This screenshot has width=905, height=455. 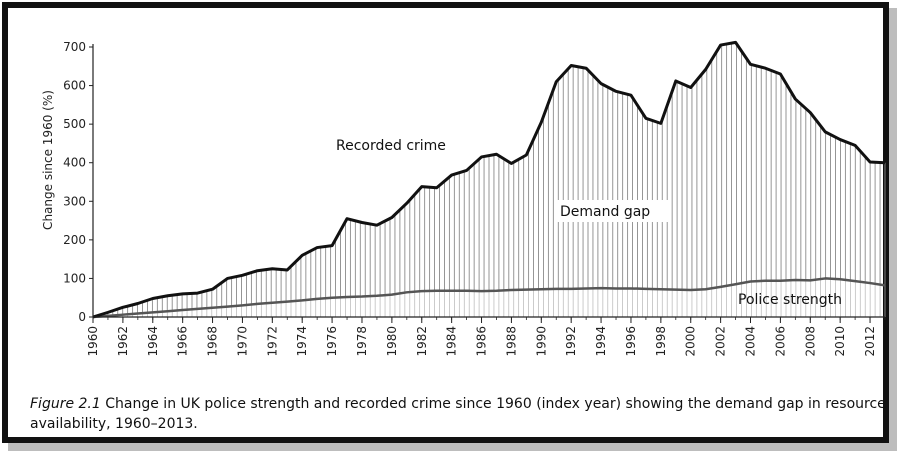 What do you see at coordinates (65, 404) in the screenshot?
I see `caption-figure-label: Figure 2.1` at bounding box center [65, 404].